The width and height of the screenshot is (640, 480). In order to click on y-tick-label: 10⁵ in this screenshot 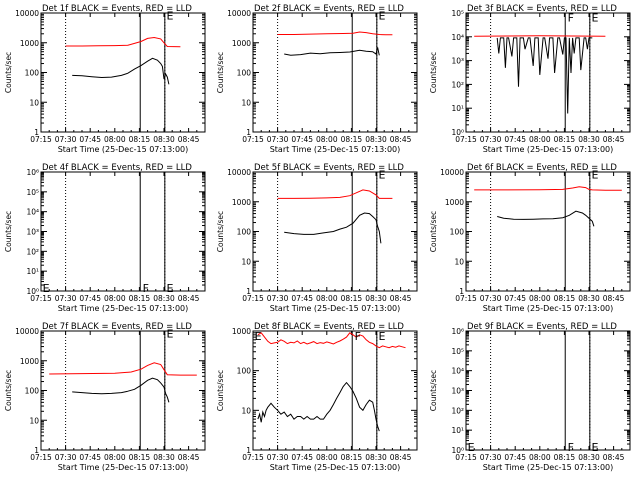, I will do `click(457, 13)`.